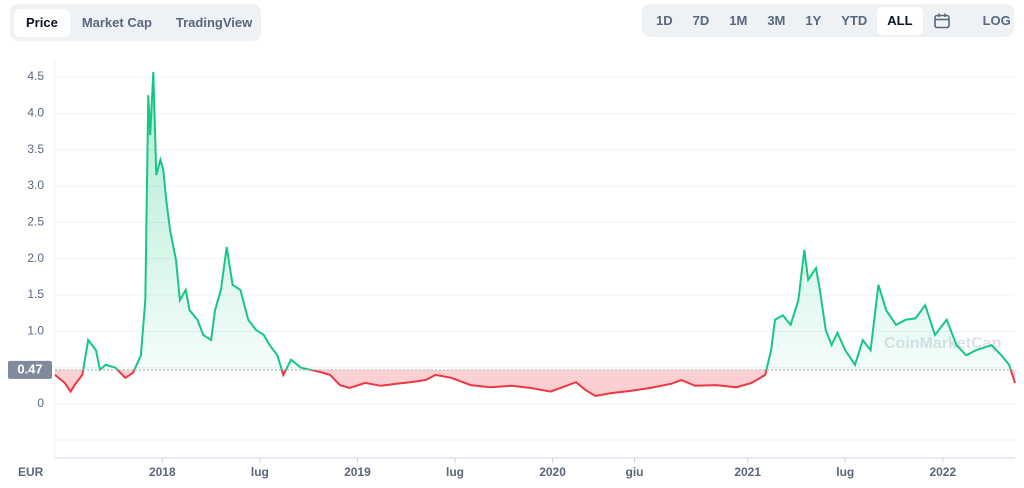 This screenshot has height=488, width=1024. Describe the element at coordinates (747, 472) in the screenshot. I see `x-tick-label: 2021` at that location.